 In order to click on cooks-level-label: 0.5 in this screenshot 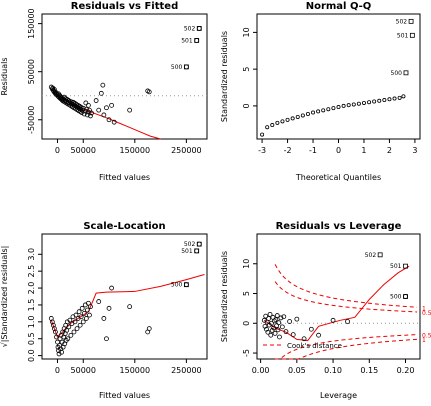, I will do `click(426, 313)`.